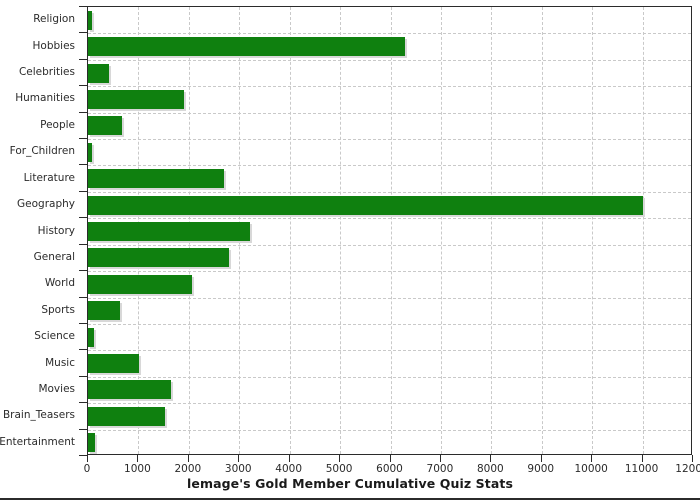  What do you see at coordinates (45, 98) in the screenshot?
I see `y-tick-label-humanities: Humanities` at bounding box center [45, 98].